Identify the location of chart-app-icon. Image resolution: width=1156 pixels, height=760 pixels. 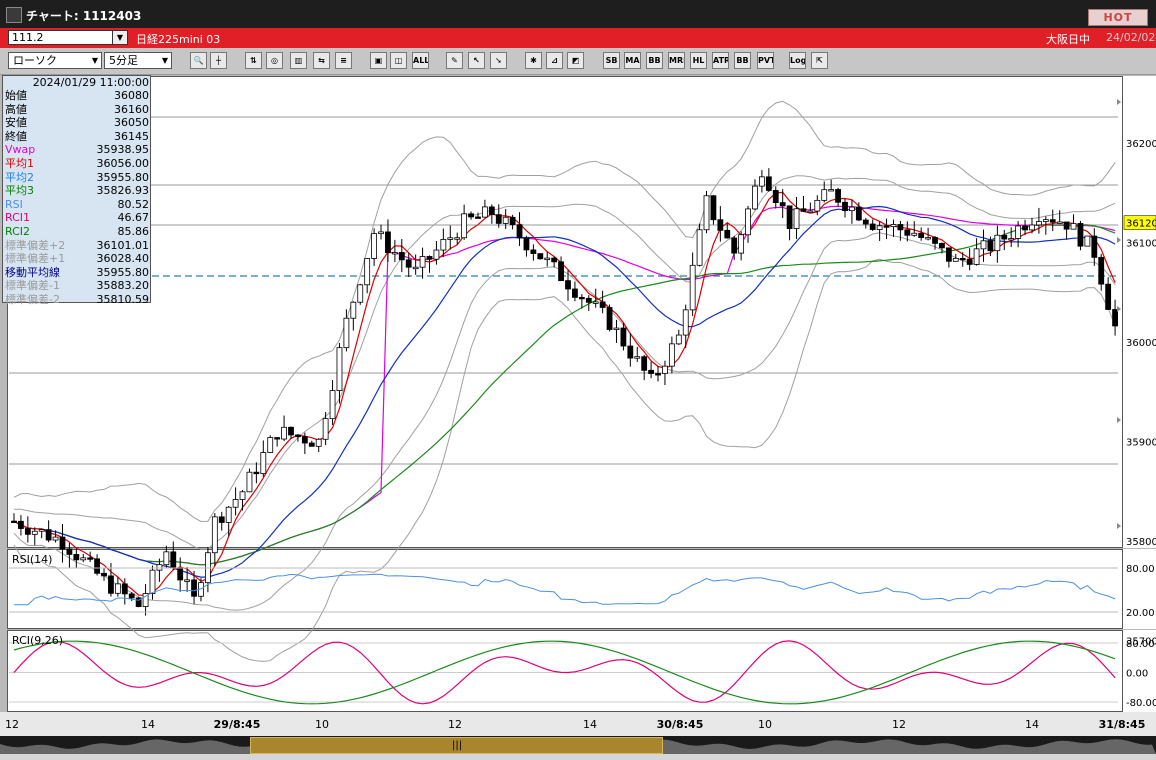
(14, 15).